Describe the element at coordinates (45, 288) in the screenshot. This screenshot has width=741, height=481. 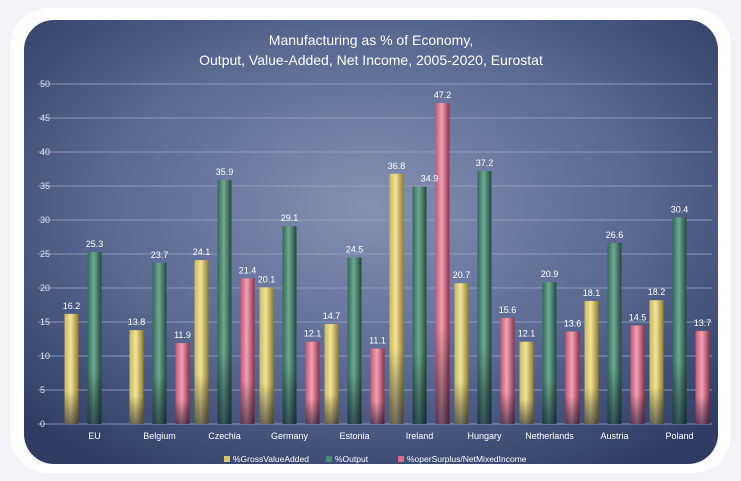
I see `y-tick-label: 20` at that location.